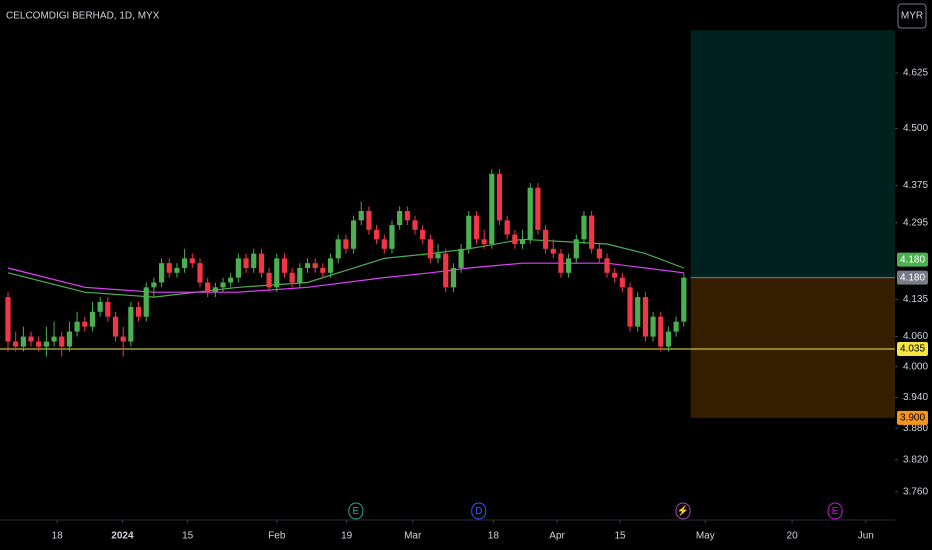  I want to click on price-label: 4.180, so click(912, 259).